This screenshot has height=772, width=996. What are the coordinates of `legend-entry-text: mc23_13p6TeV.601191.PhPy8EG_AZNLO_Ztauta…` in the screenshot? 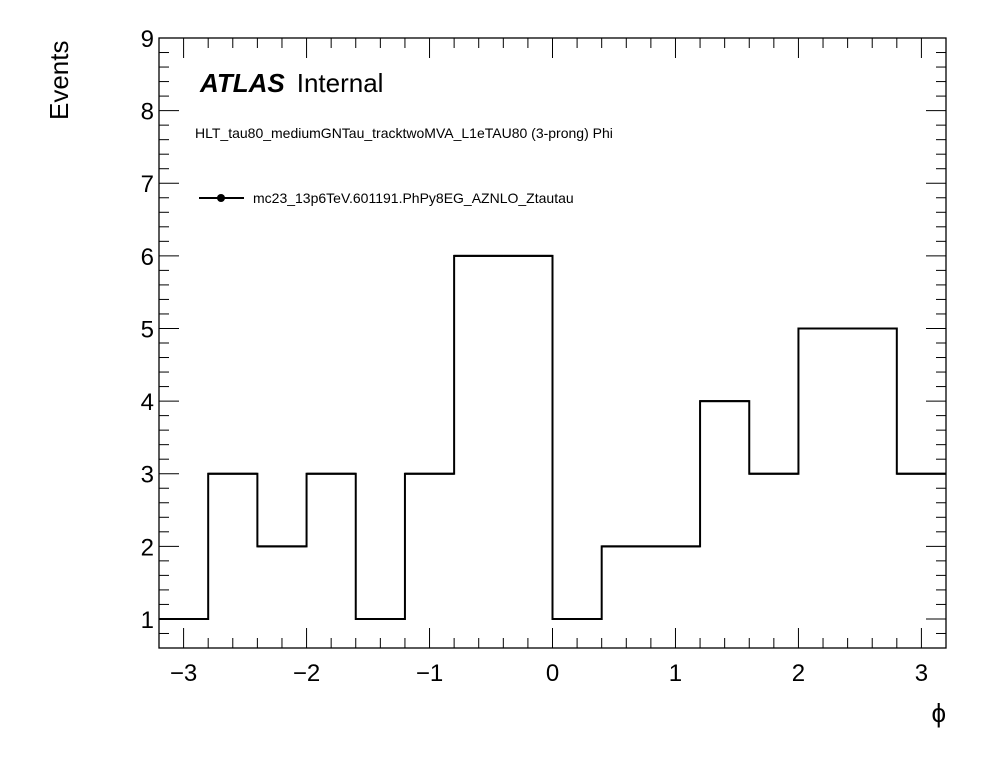 It's located at (413, 198).